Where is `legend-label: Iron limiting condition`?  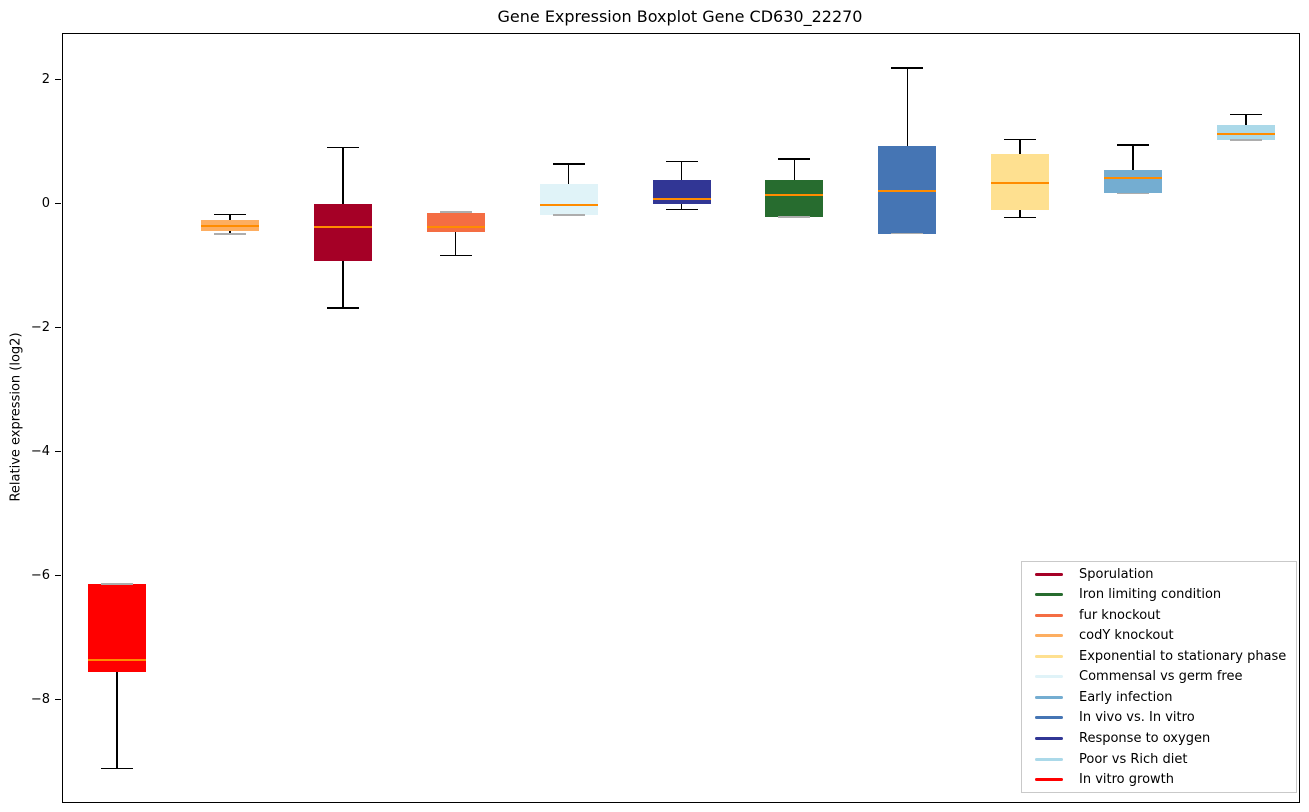
legend-label: Iron limiting condition is located at coordinates (1150, 595).